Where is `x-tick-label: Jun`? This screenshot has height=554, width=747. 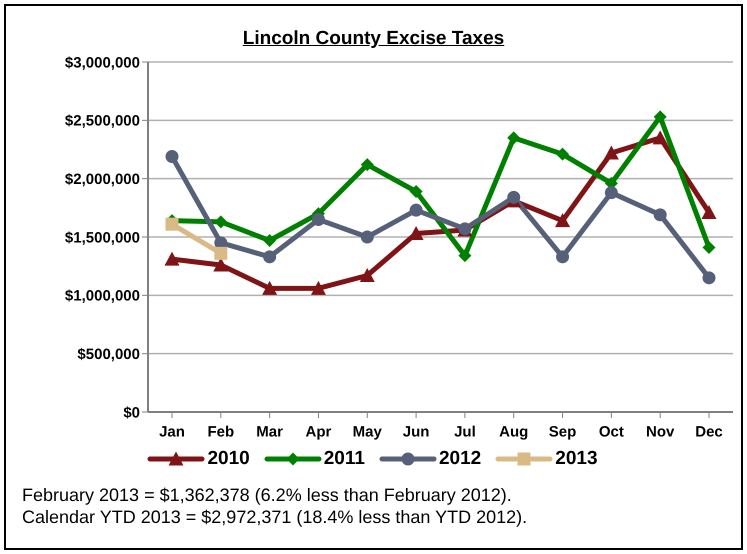 x-tick-label: Jun is located at coordinates (416, 432).